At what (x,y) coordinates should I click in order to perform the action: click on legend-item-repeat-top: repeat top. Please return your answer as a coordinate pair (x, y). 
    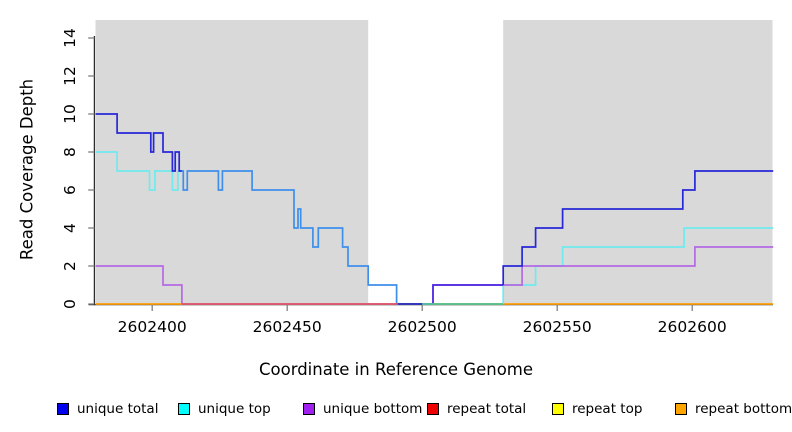
    Looking at the image, I should click on (597, 409).